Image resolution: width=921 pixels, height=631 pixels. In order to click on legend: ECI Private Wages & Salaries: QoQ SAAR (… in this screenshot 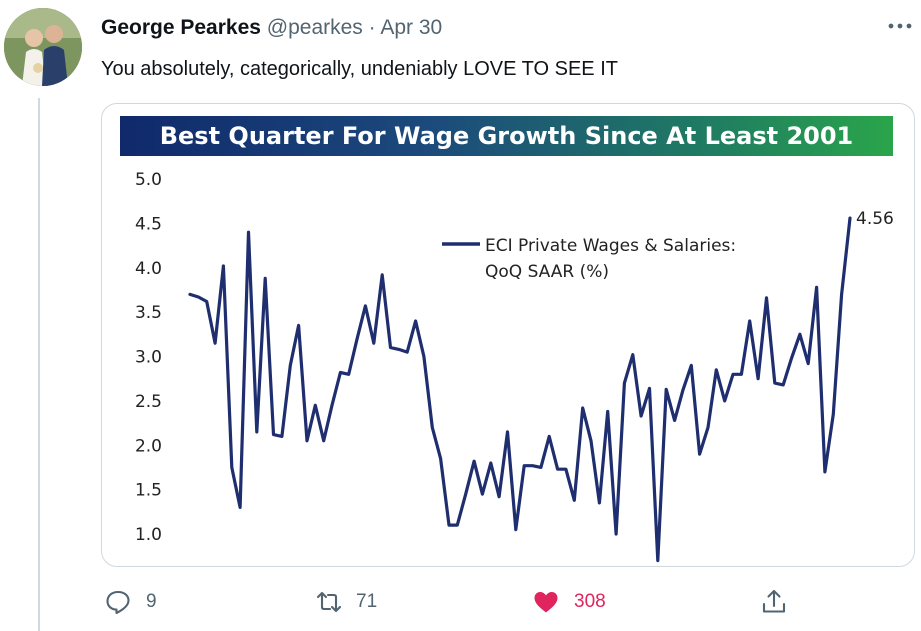, I will do `click(589, 259)`.